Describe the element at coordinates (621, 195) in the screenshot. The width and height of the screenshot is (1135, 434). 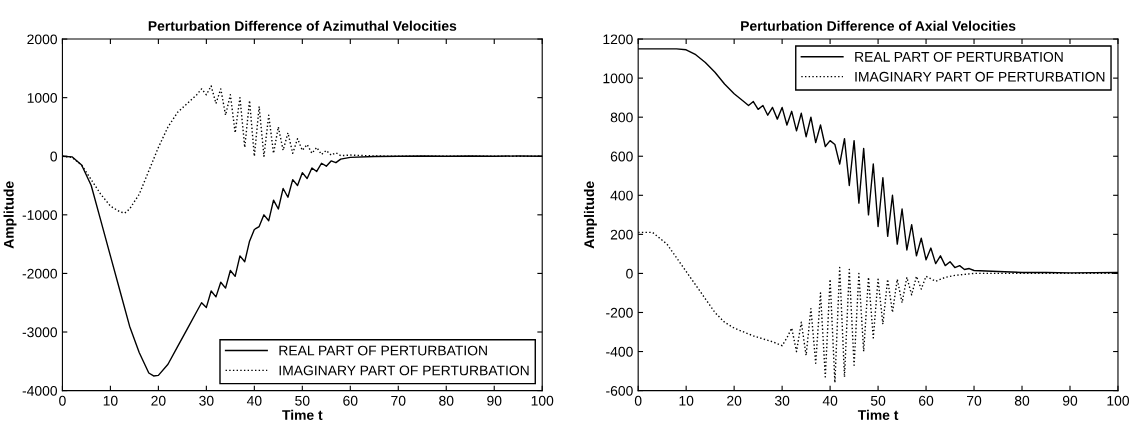
I see `y-tick-label: 400` at that location.